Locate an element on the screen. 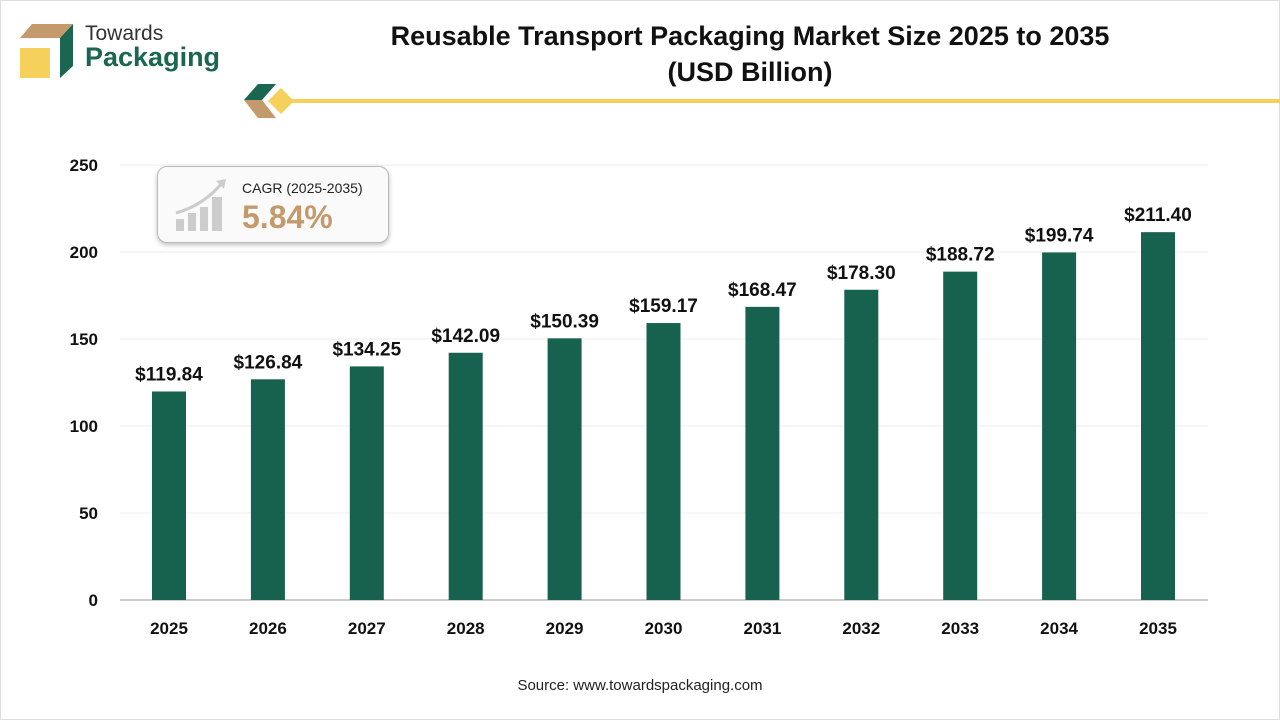  bar-2026 is located at coordinates (267, 489).